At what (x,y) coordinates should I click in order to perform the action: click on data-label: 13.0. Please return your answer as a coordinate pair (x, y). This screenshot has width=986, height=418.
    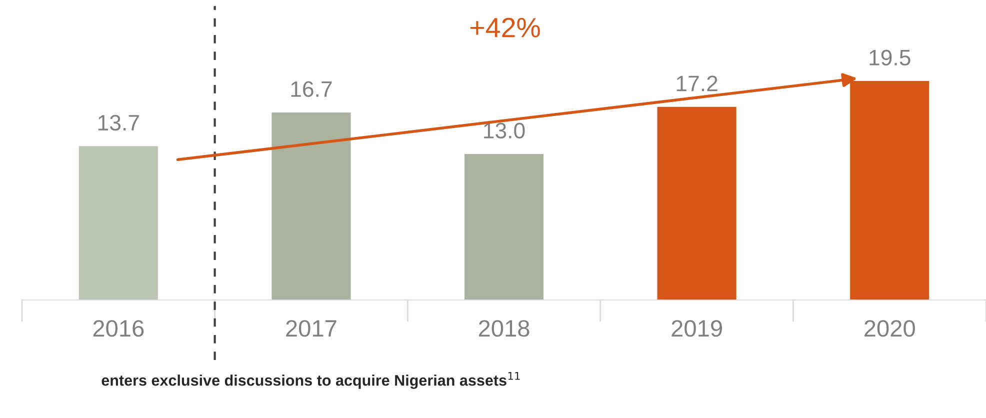
    Looking at the image, I should click on (504, 130).